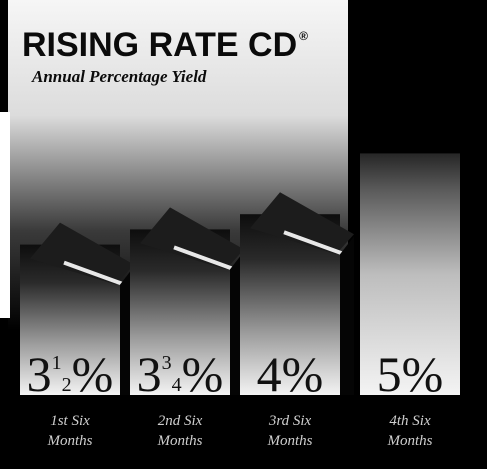 The height and width of the screenshot is (469, 487). Describe the element at coordinates (317, 244) in the screenshot. I see `bar-3-cap-edge` at that location.